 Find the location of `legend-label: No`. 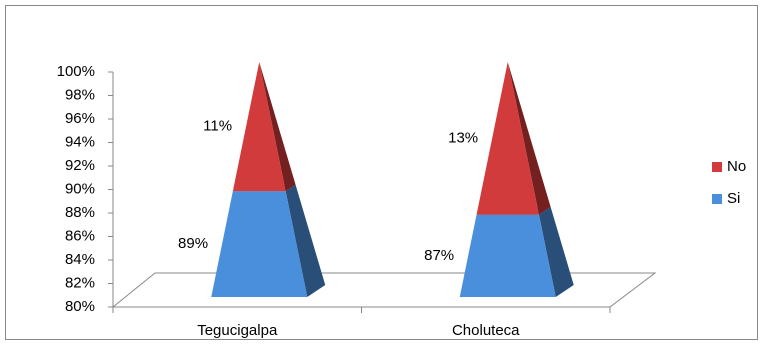

legend-label: No is located at coordinates (736, 166).